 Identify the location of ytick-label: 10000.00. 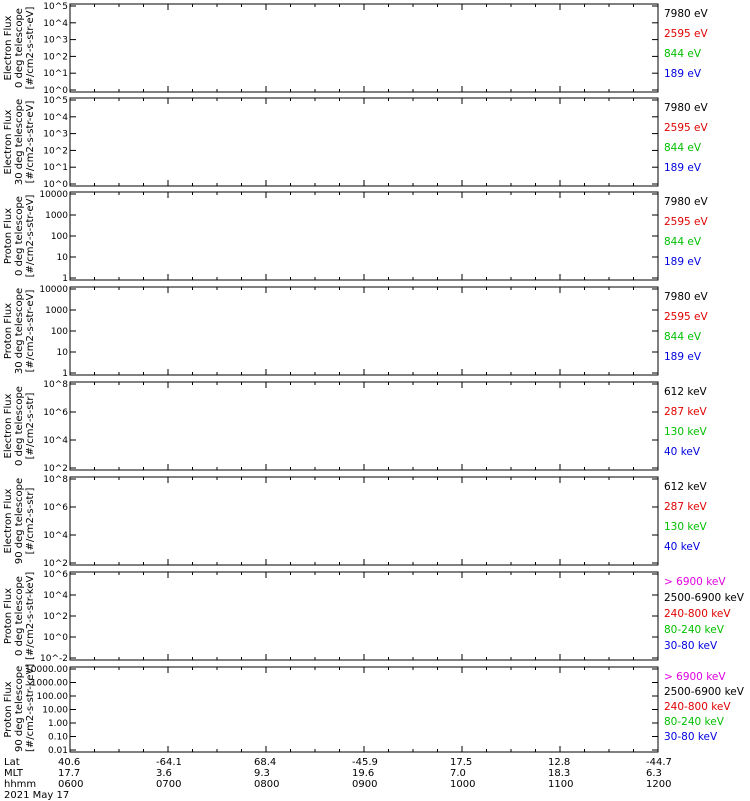
(46, 670).